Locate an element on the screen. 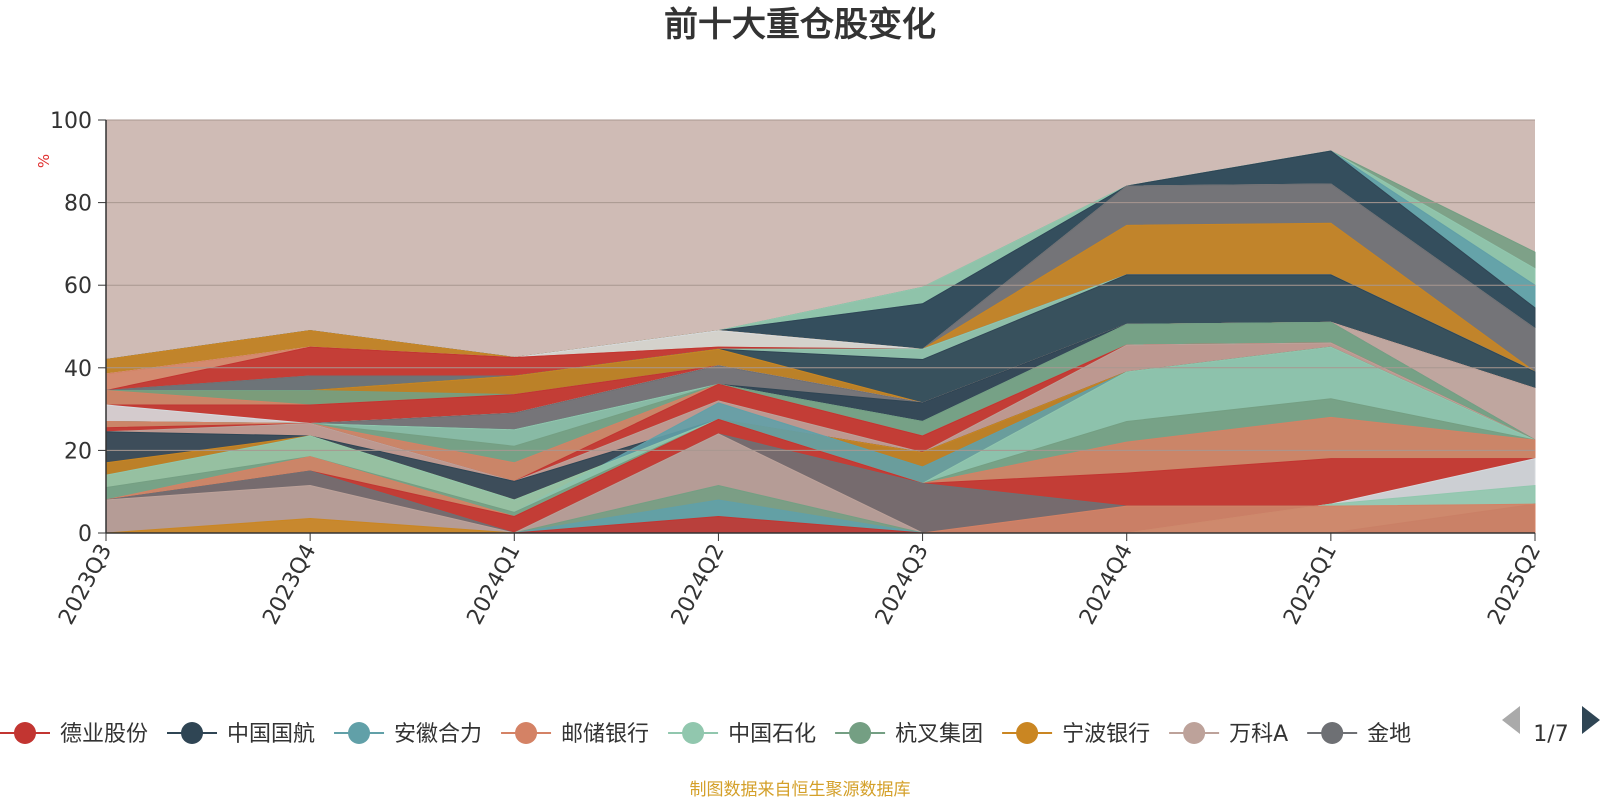  legend-next-page-icon is located at coordinates (1591, 720).